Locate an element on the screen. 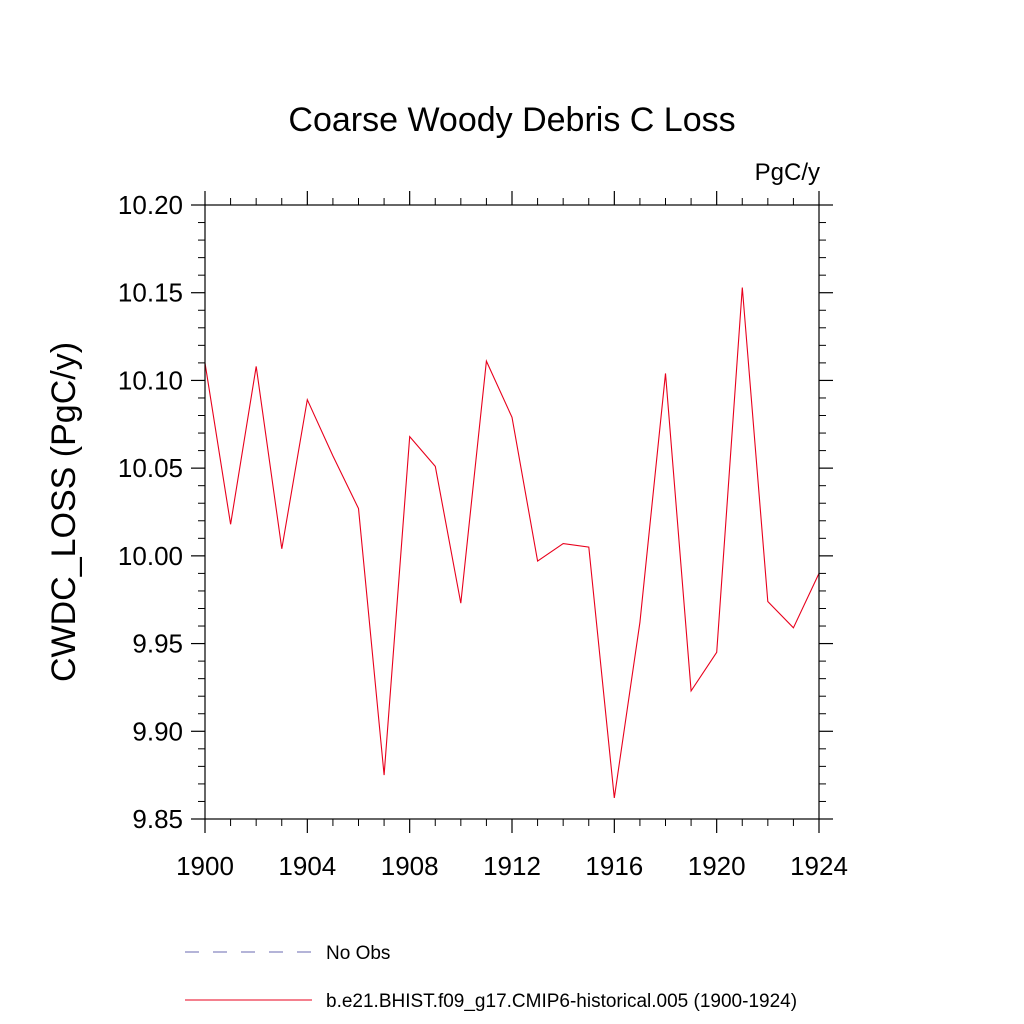  x-tick-label: 1908 is located at coordinates (410, 866).